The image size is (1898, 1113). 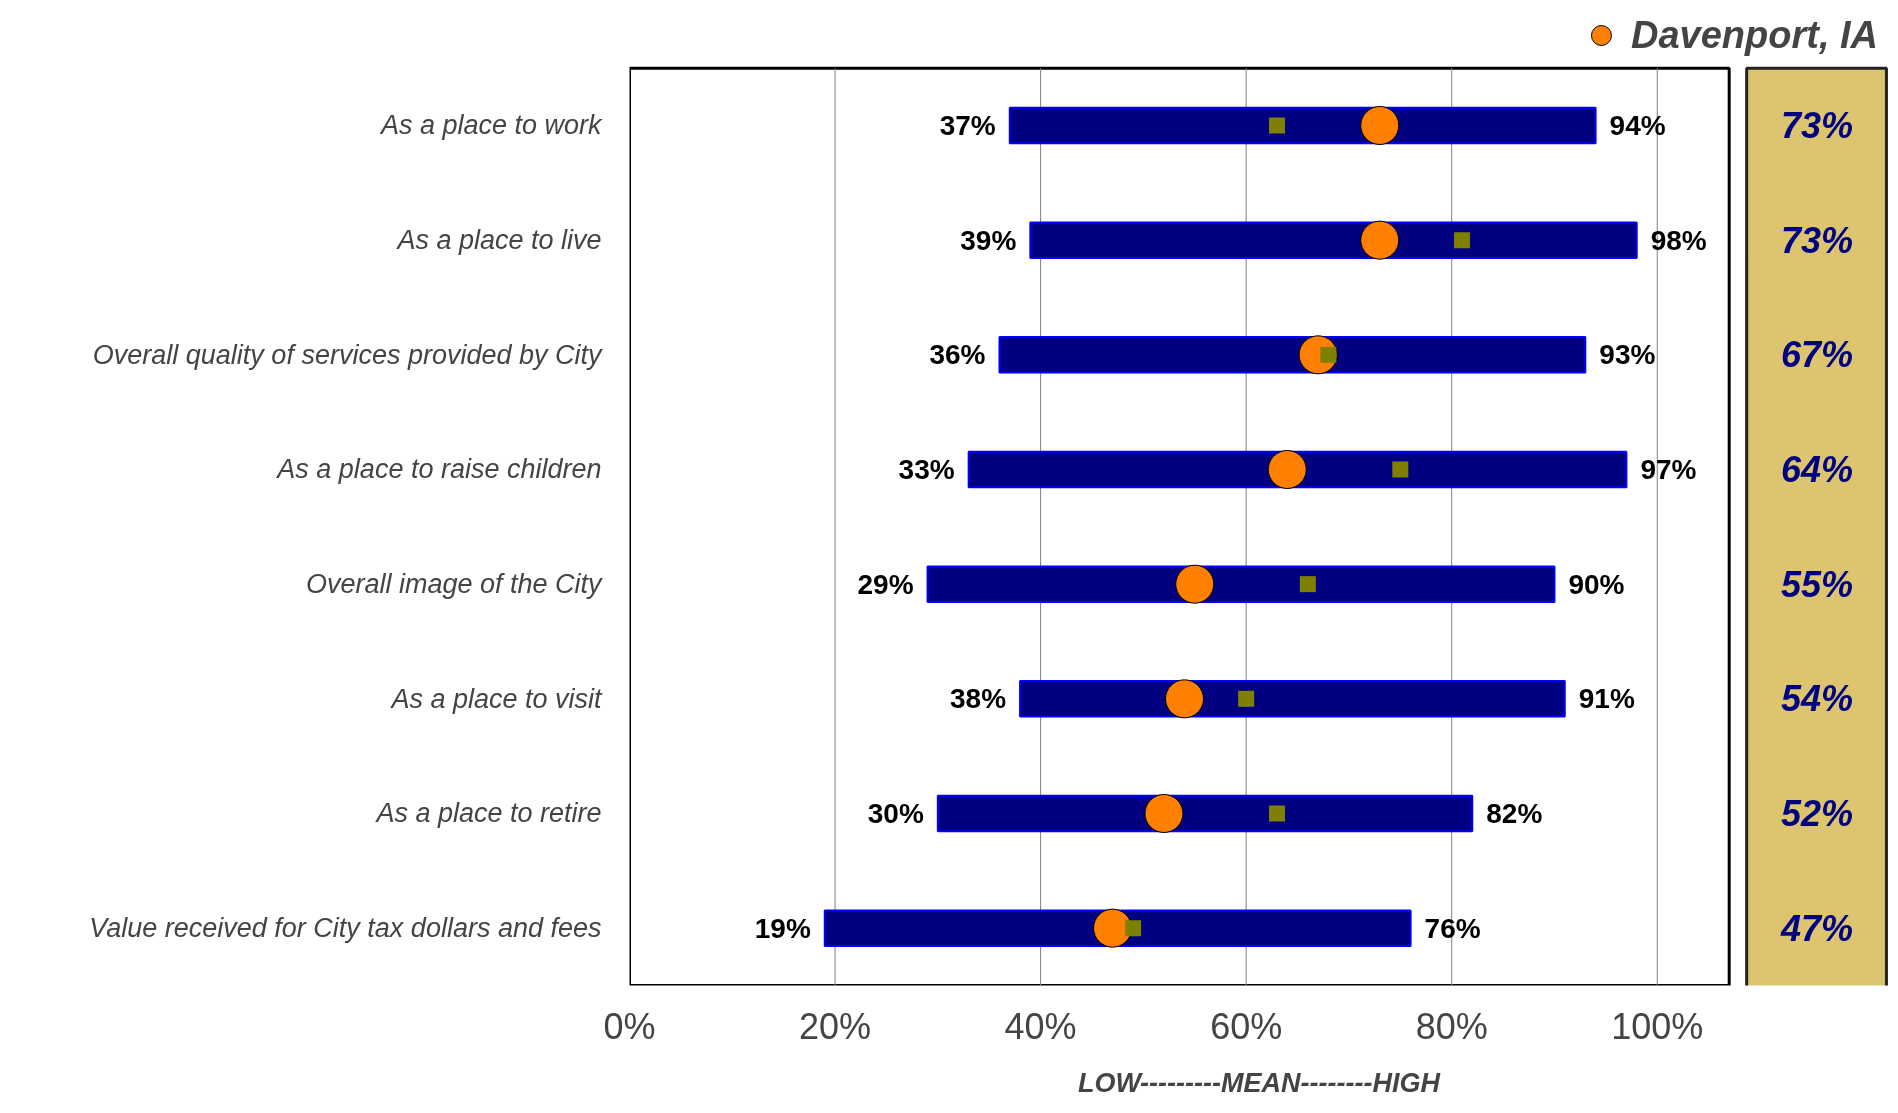 I want to click on data-label: 55%, so click(x=1817, y=584).